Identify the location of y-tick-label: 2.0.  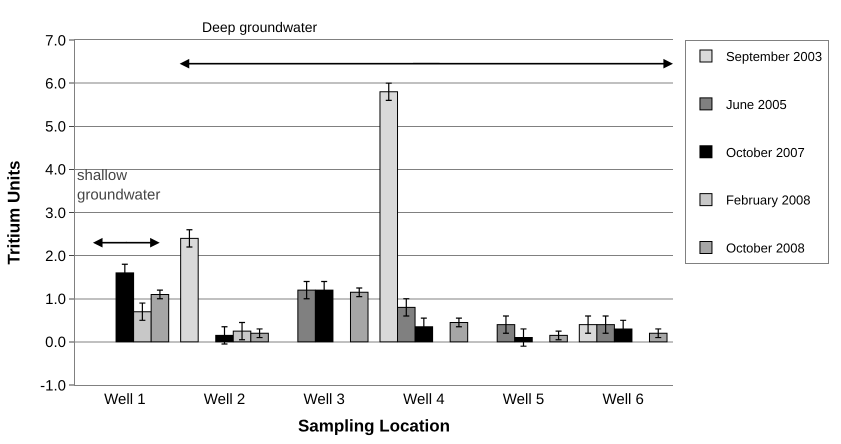
(55, 256).